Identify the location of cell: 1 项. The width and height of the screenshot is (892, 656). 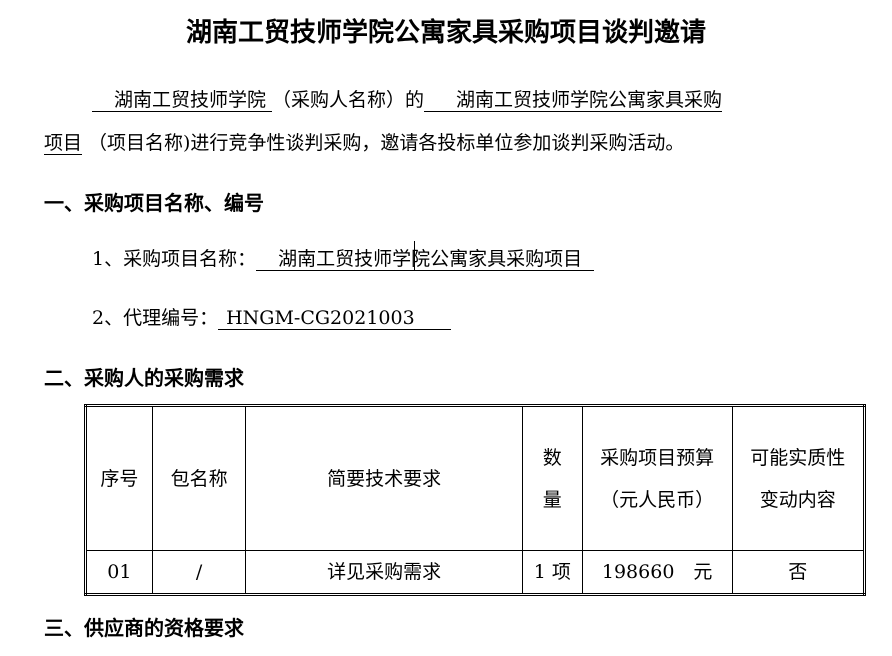
(552, 572).